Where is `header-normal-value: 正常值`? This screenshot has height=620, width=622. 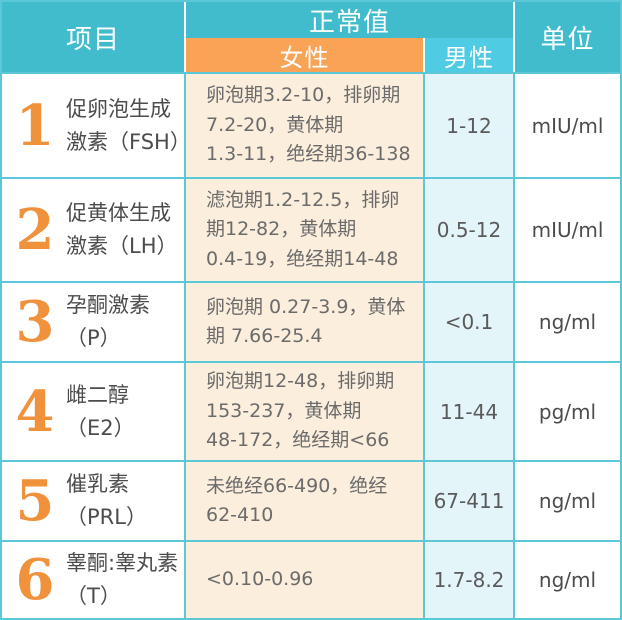
header-normal-value: 正常值 is located at coordinates (350, 20).